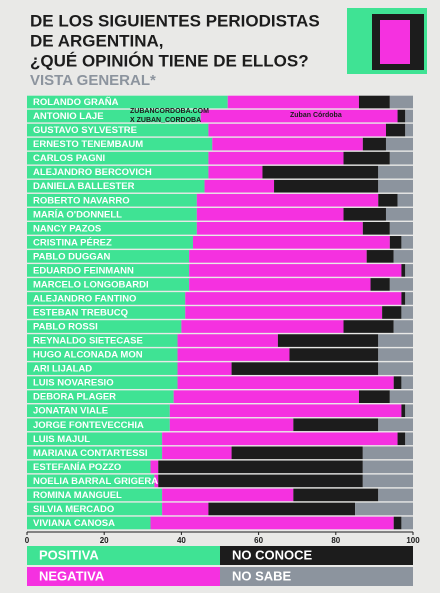  I want to click on title-line: DE ARGENTINA,, so click(97, 40).